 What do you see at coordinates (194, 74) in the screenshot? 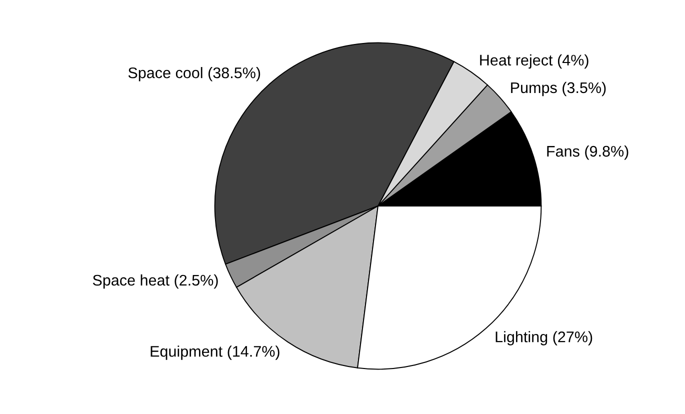
I see `slice-label: Space cool (38.5%)` at bounding box center [194, 74].